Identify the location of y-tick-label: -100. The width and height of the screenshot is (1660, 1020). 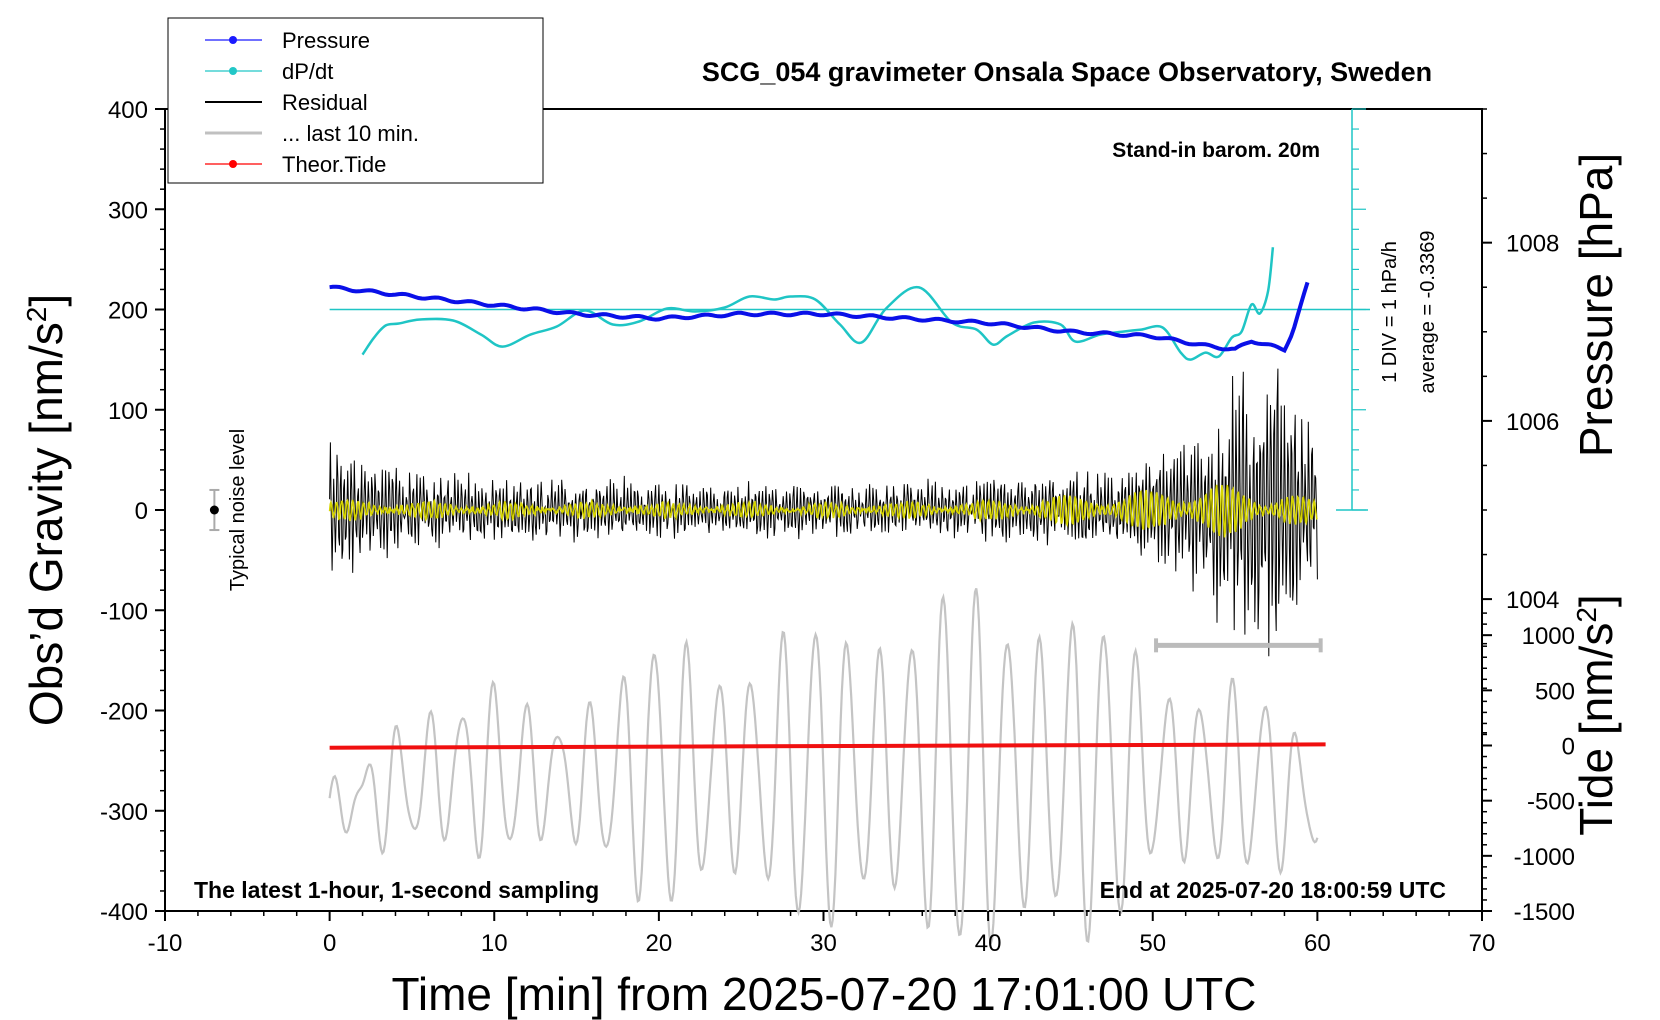
(124, 611).